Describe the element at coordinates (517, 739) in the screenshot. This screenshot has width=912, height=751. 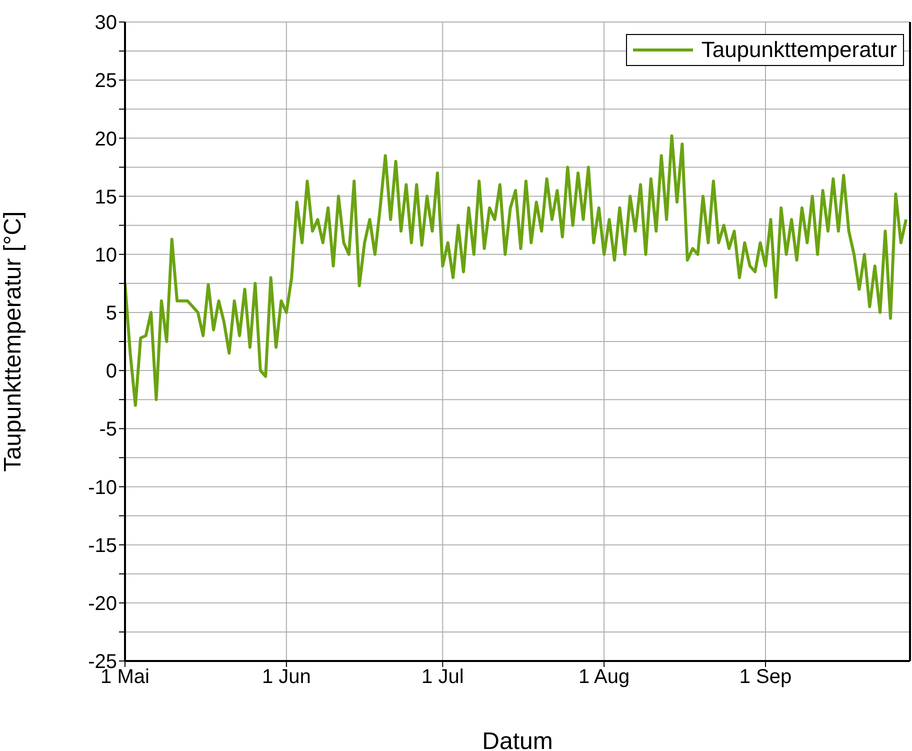
I see `x-axis-title: Datum` at that location.